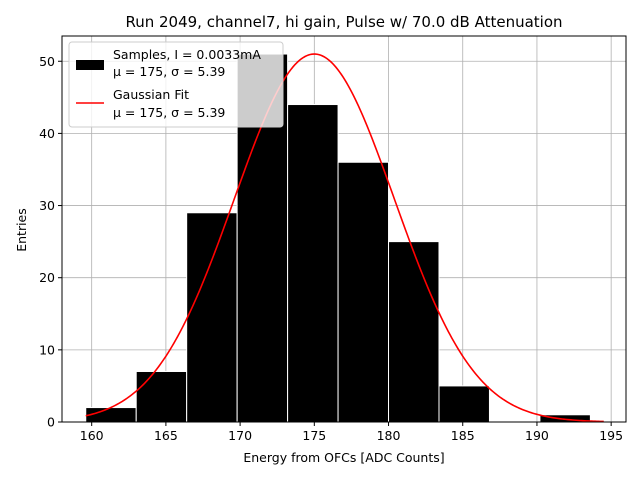 The width and height of the screenshot is (640, 480). What do you see at coordinates (611, 435) in the screenshot?
I see `x-tick-label-7: 195` at bounding box center [611, 435].